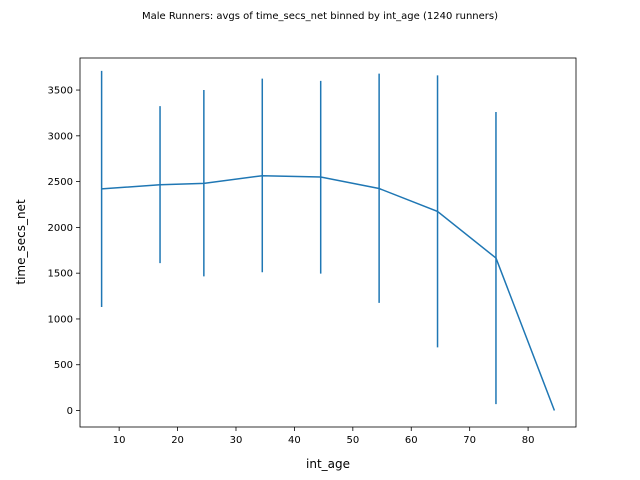 This screenshot has height=480, width=640. I want to click on x-tick-label: 70, so click(469, 440).